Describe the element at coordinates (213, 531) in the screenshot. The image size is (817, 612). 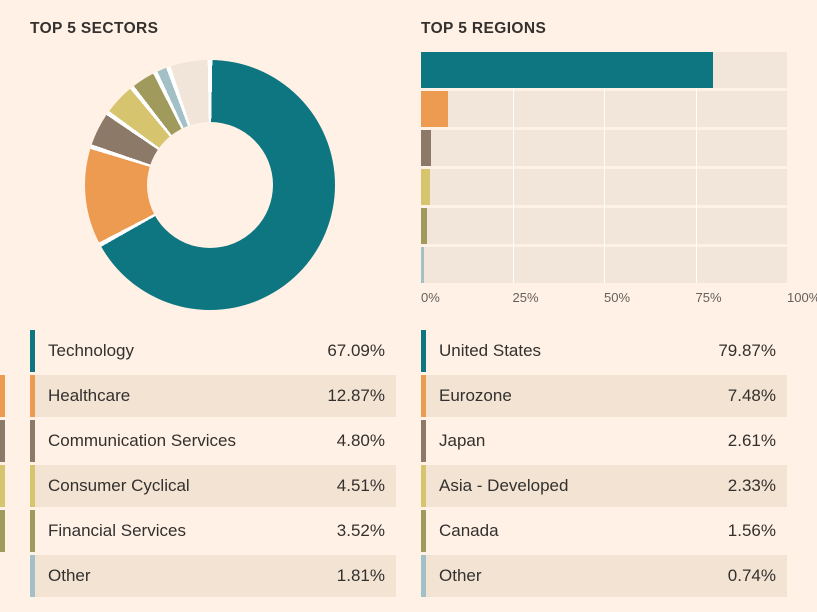
I see `sector-row-4: Financial Services 3.52%` at that location.